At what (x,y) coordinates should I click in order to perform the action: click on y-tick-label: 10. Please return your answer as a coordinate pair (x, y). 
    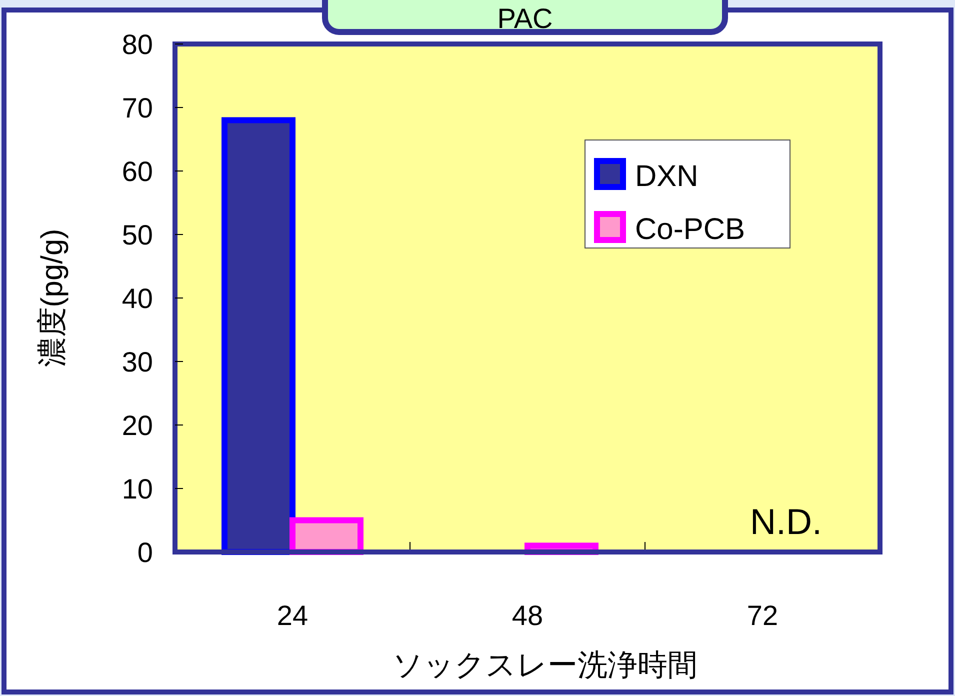
    Looking at the image, I should click on (137, 489).